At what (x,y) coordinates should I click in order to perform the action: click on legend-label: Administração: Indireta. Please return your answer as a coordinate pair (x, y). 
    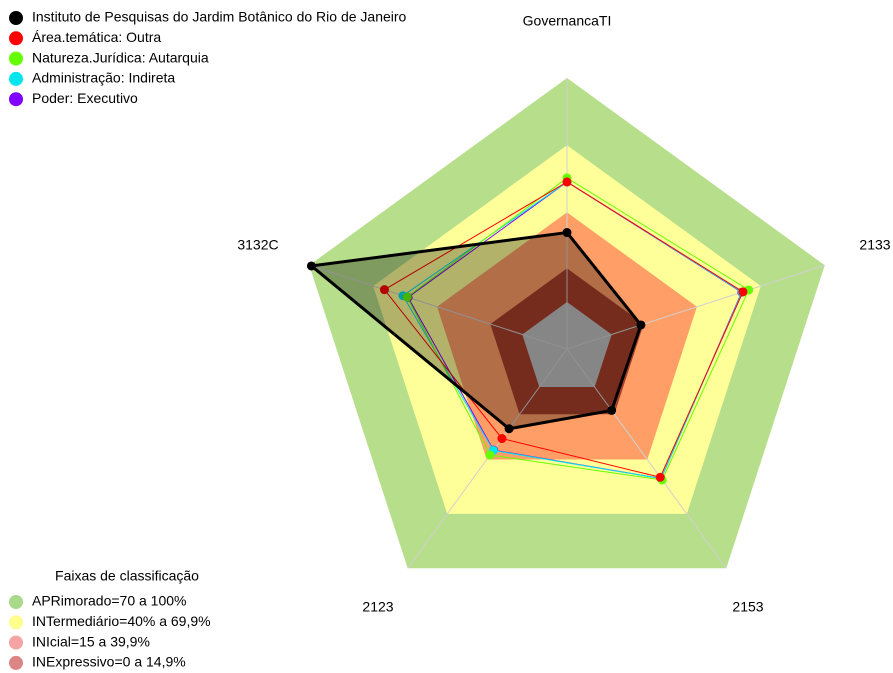
    Looking at the image, I should click on (103, 78).